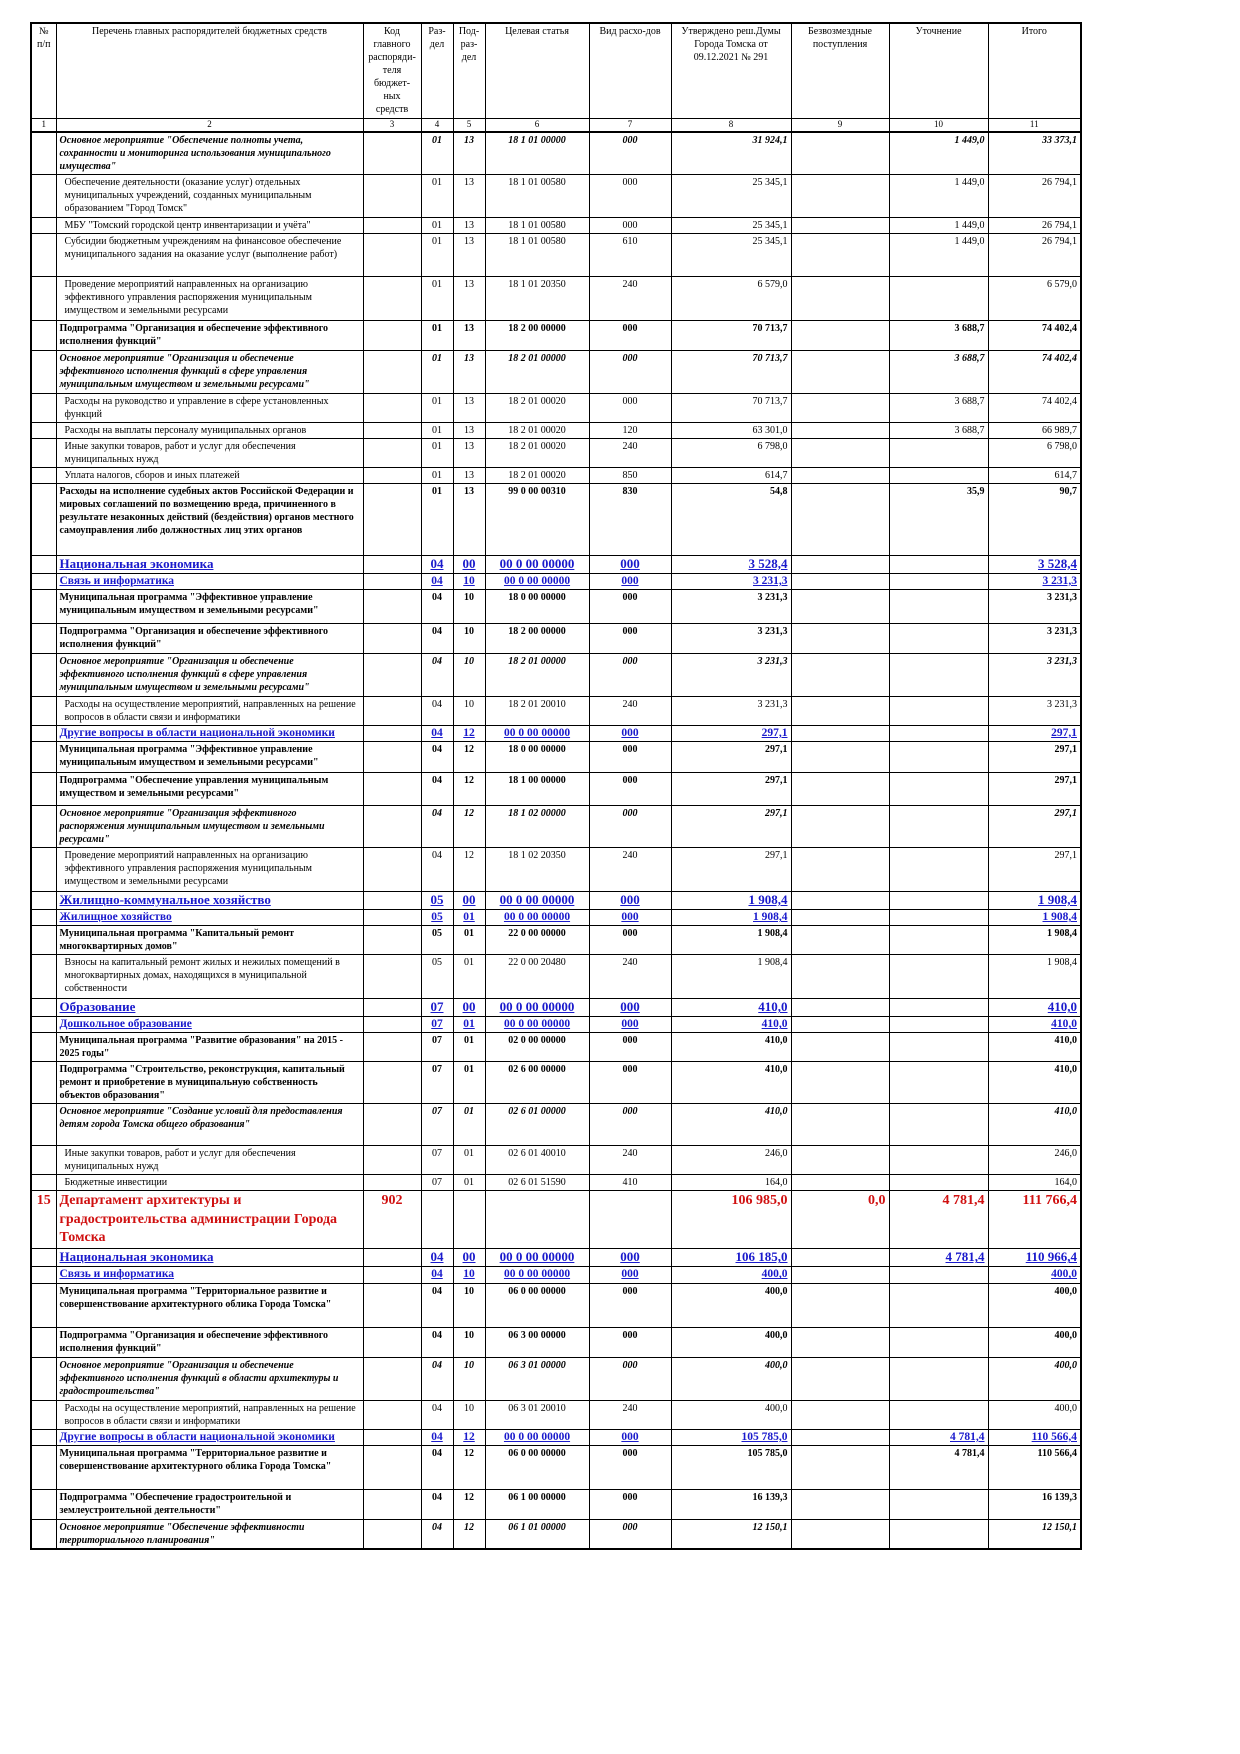 This screenshot has height=1754, width=1240. Describe the element at coordinates (209, 125) in the screenshot. I see `column-number: 2` at that location.